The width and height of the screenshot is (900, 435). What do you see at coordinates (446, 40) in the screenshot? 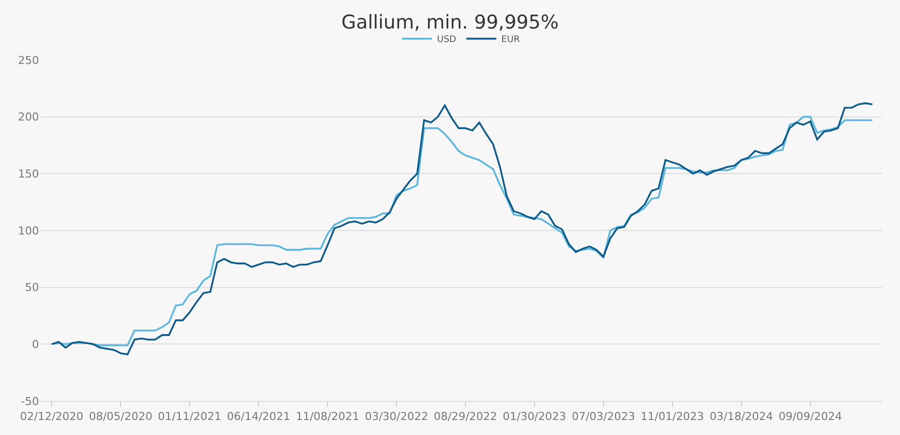
I see `legend-label: USD` at bounding box center [446, 40].